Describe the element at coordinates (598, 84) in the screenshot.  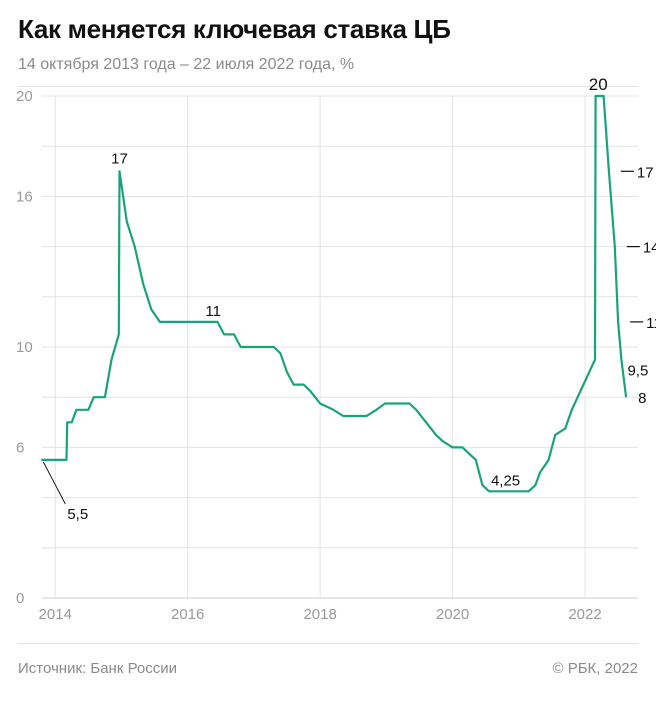
I see `annotation-label: 20` at that location.